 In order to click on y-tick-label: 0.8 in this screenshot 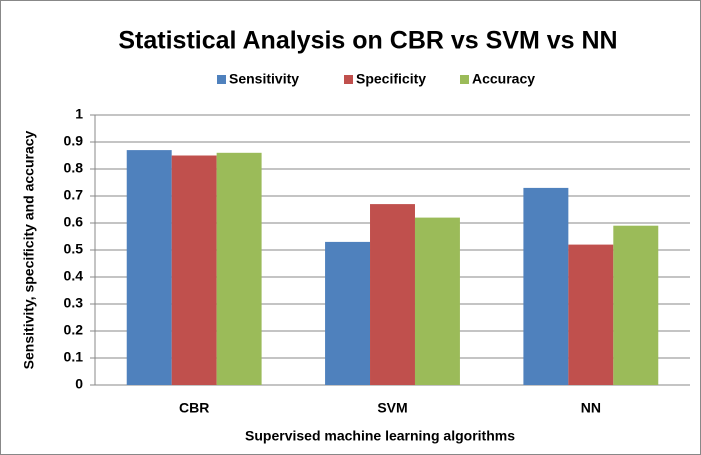, I will do `click(74, 168)`.